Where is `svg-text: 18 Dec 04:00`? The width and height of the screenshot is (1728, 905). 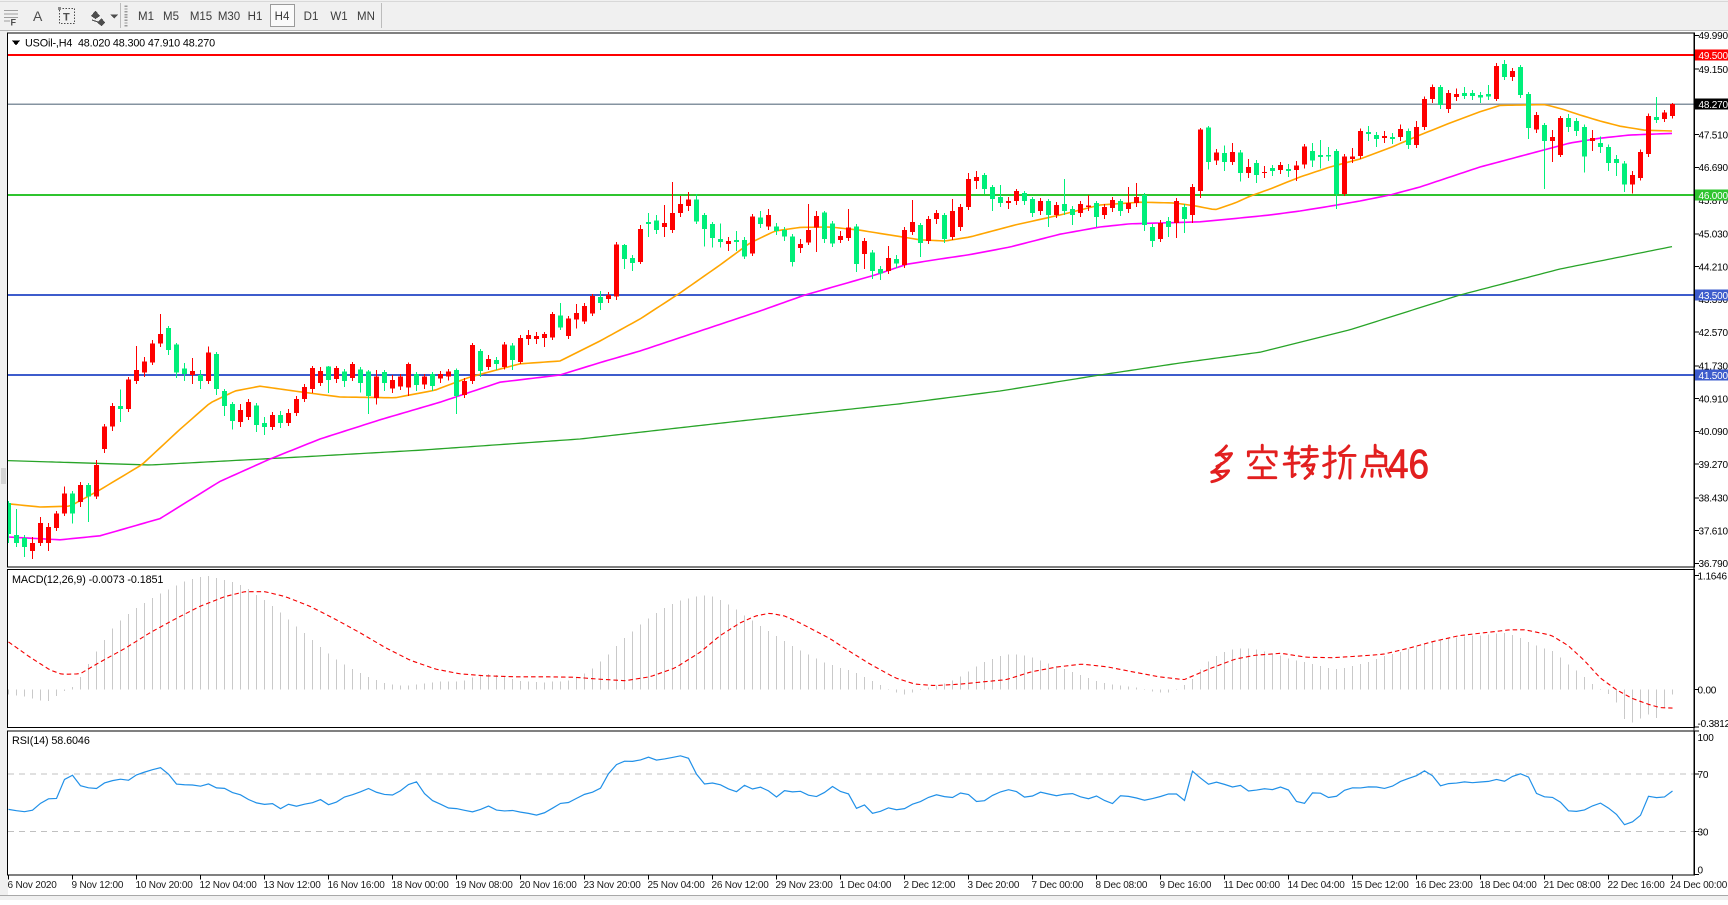 svg-text: 18 Dec 04:00 is located at coordinates (1509, 885).